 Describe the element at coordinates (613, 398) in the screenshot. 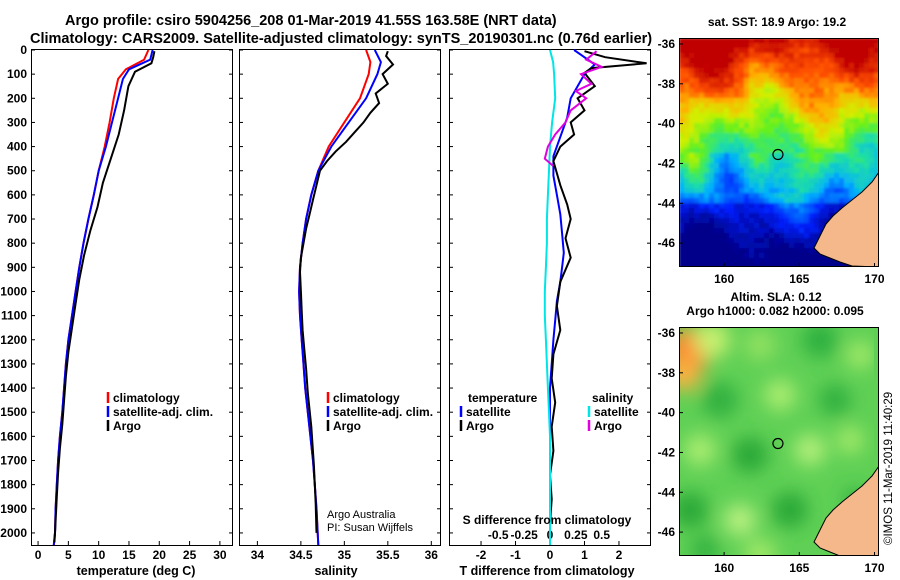

I see `legend-salinity-title: salinity` at that location.